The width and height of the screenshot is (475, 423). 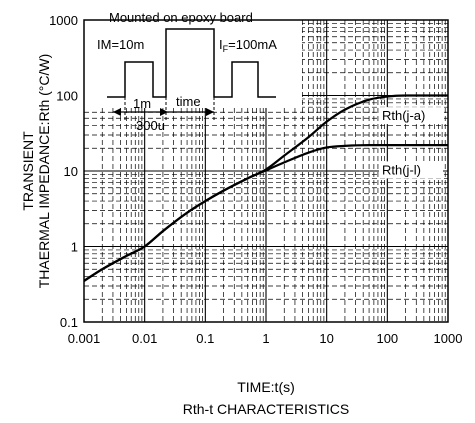 What do you see at coordinates (252, 44) in the screenshot?
I see `if-value: =100mA` at bounding box center [252, 44].